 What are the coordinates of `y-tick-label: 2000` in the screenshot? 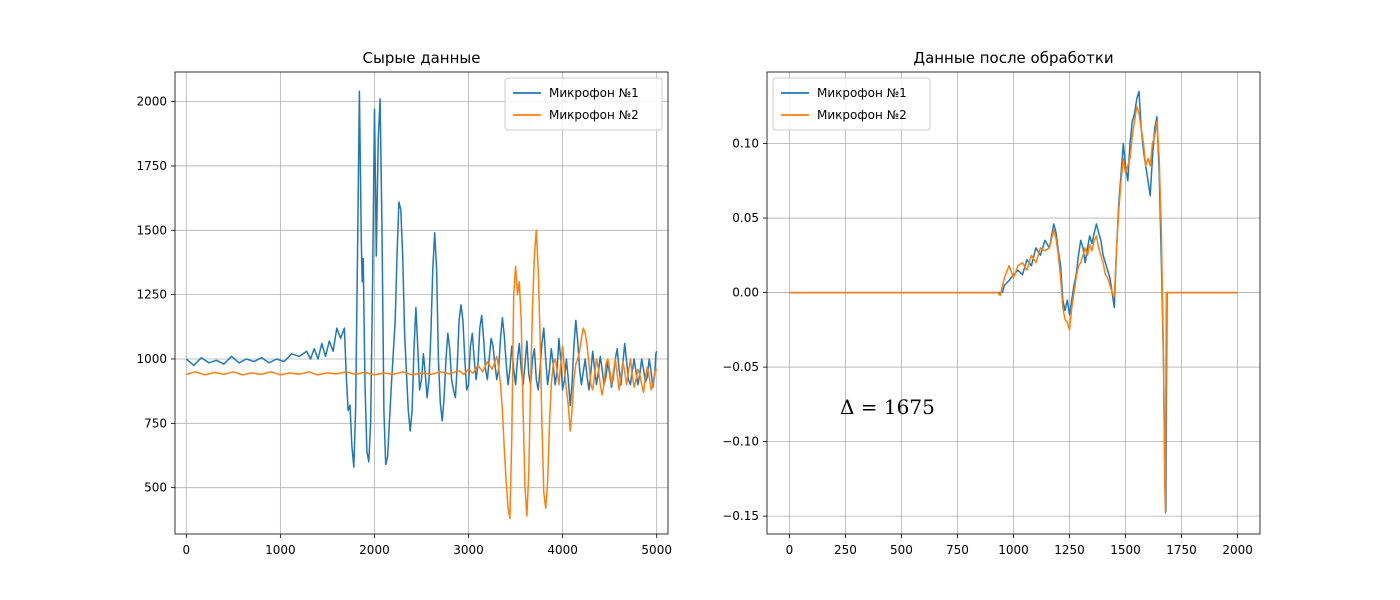 It's located at (151, 102).